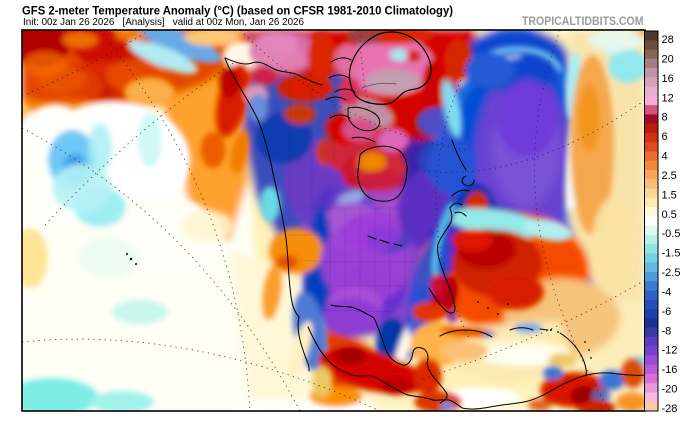 The width and height of the screenshot is (680, 424). I want to click on svg-text: 16, so click(668, 79).